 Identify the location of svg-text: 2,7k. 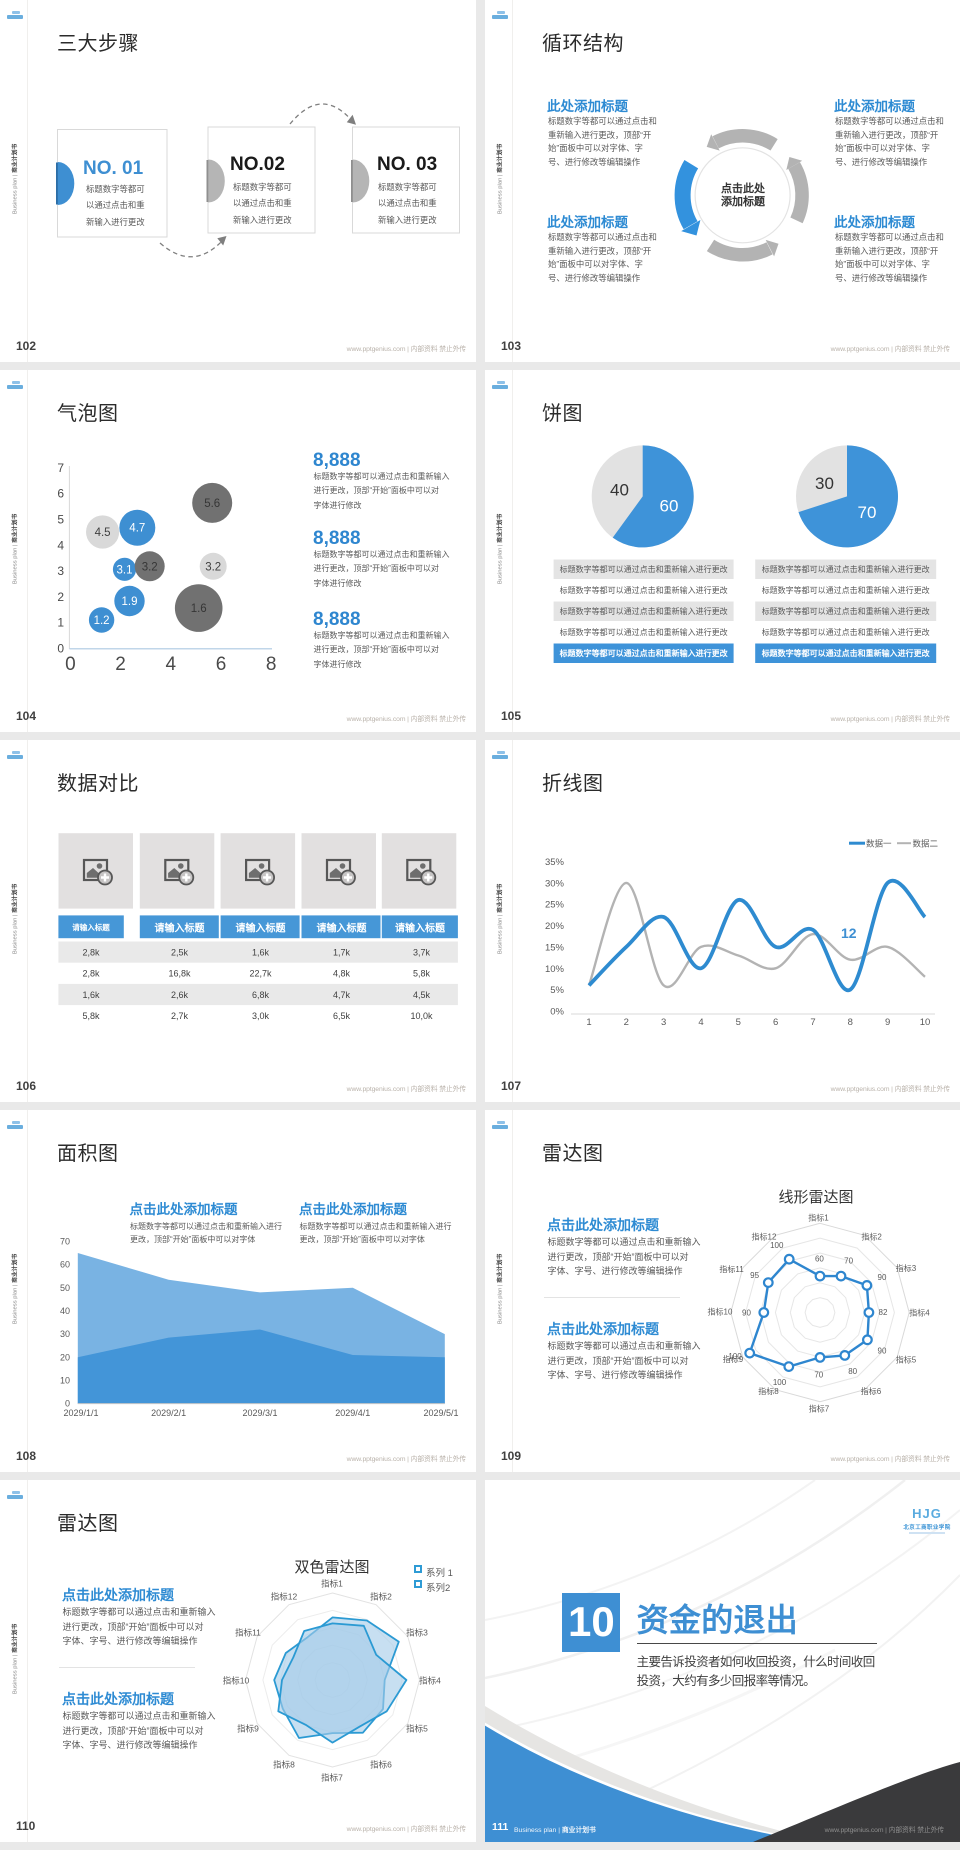
(180, 1016).